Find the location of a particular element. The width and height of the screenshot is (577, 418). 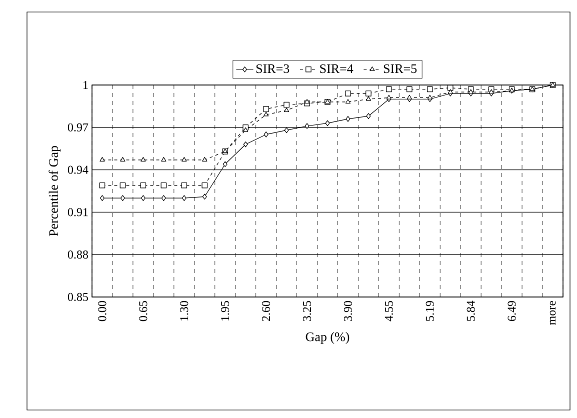

y-tick-label: 0.97 is located at coordinates (78, 127).